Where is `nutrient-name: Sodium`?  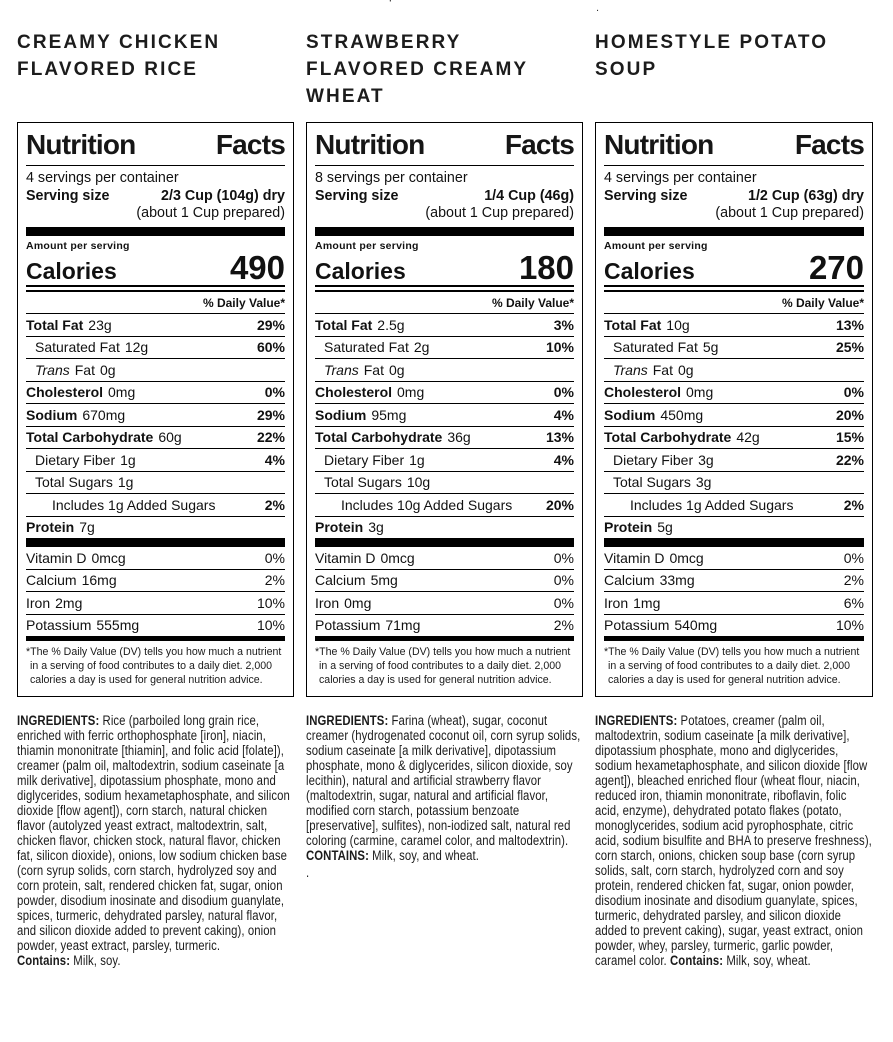 nutrient-name: Sodium is located at coordinates (341, 414).